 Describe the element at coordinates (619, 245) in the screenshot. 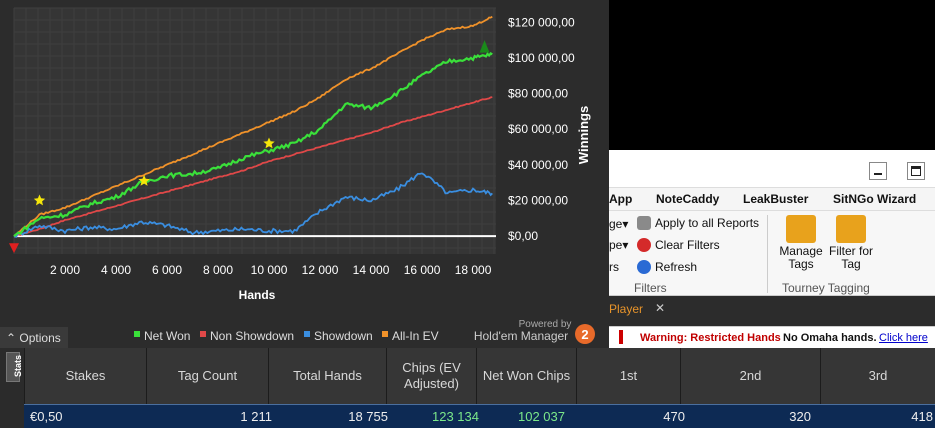

I see `ribbon-partial-2: pe ▾` at that location.